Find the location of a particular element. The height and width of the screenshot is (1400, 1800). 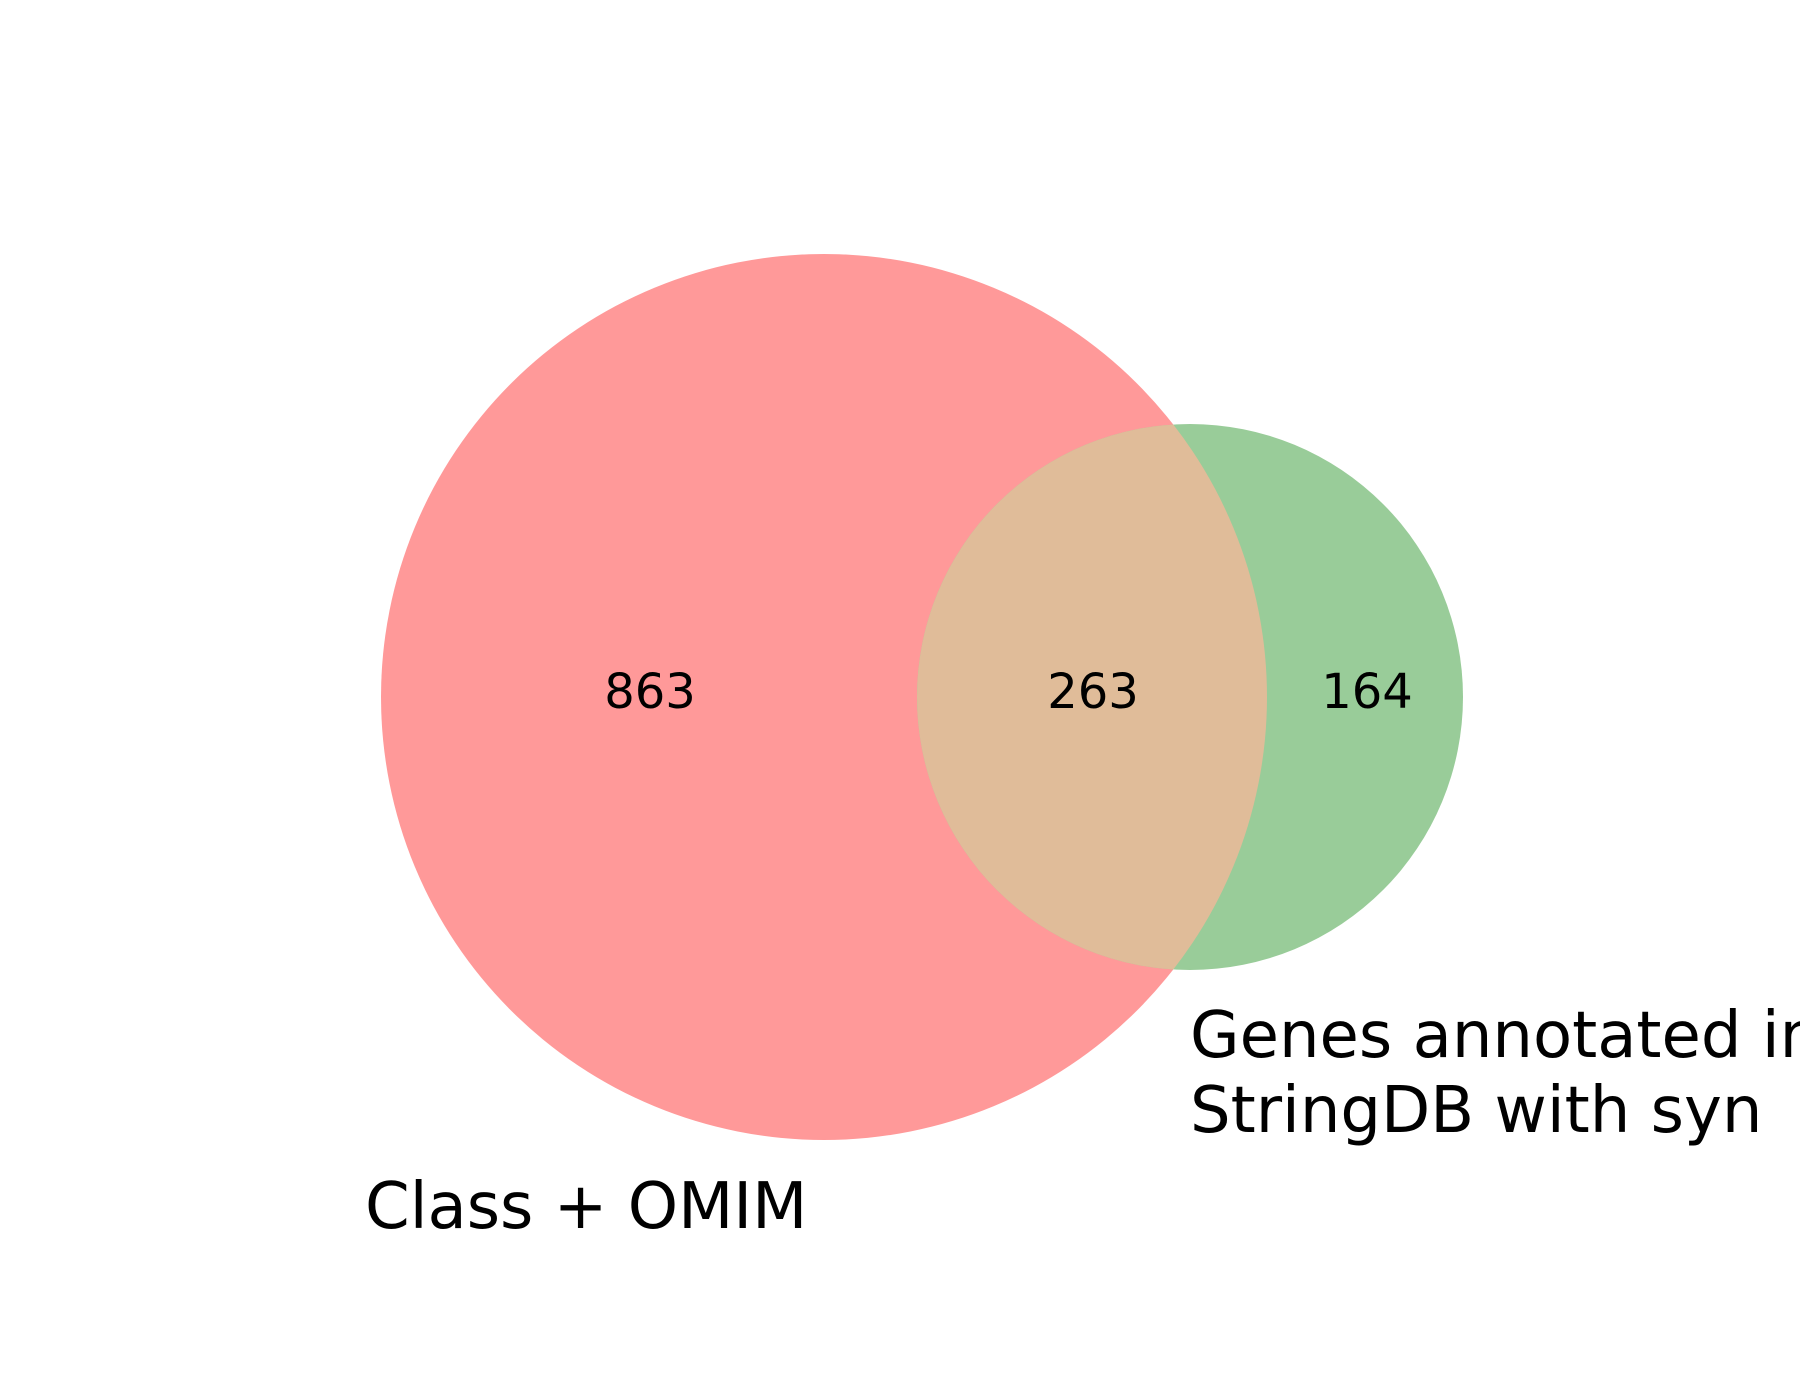

set-a-label: Class + OMIM is located at coordinates (586, 1207).